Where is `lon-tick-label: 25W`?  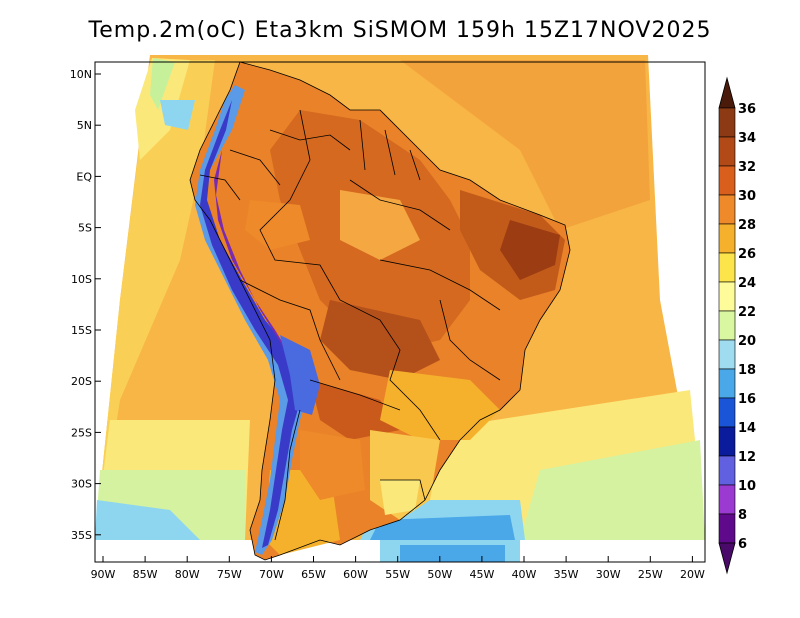
lon-tick-label: 25W is located at coordinates (650, 574).